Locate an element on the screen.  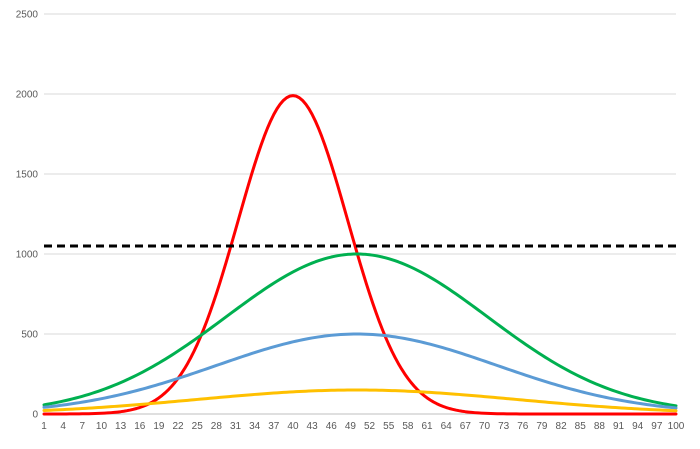
x-tick-label: 70 is located at coordinates (485, 426).